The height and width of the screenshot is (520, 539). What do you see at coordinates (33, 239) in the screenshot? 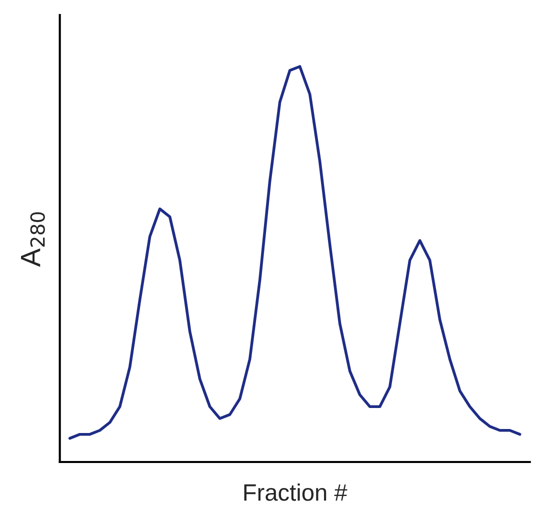
I see `y-axis-title: A$_{280}$` at bounding box center [33, 239].